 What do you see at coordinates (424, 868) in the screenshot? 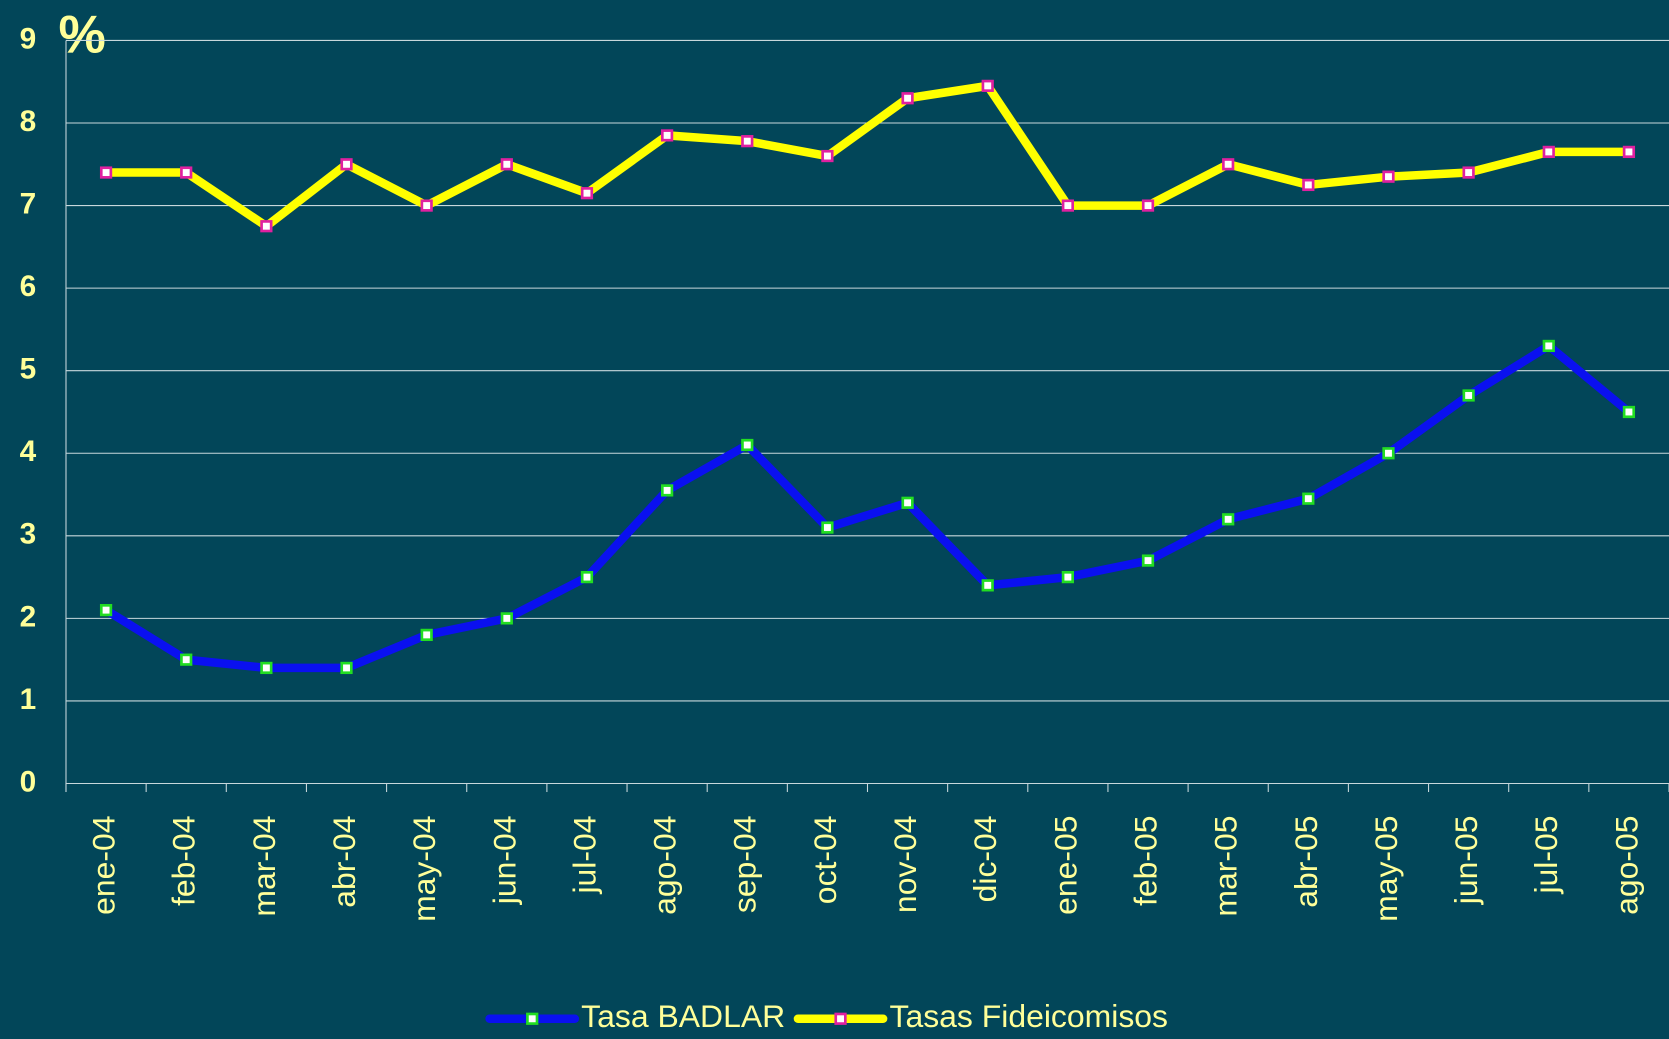
I see `x-tick-label: may-04` at bounding box center [424, 868].